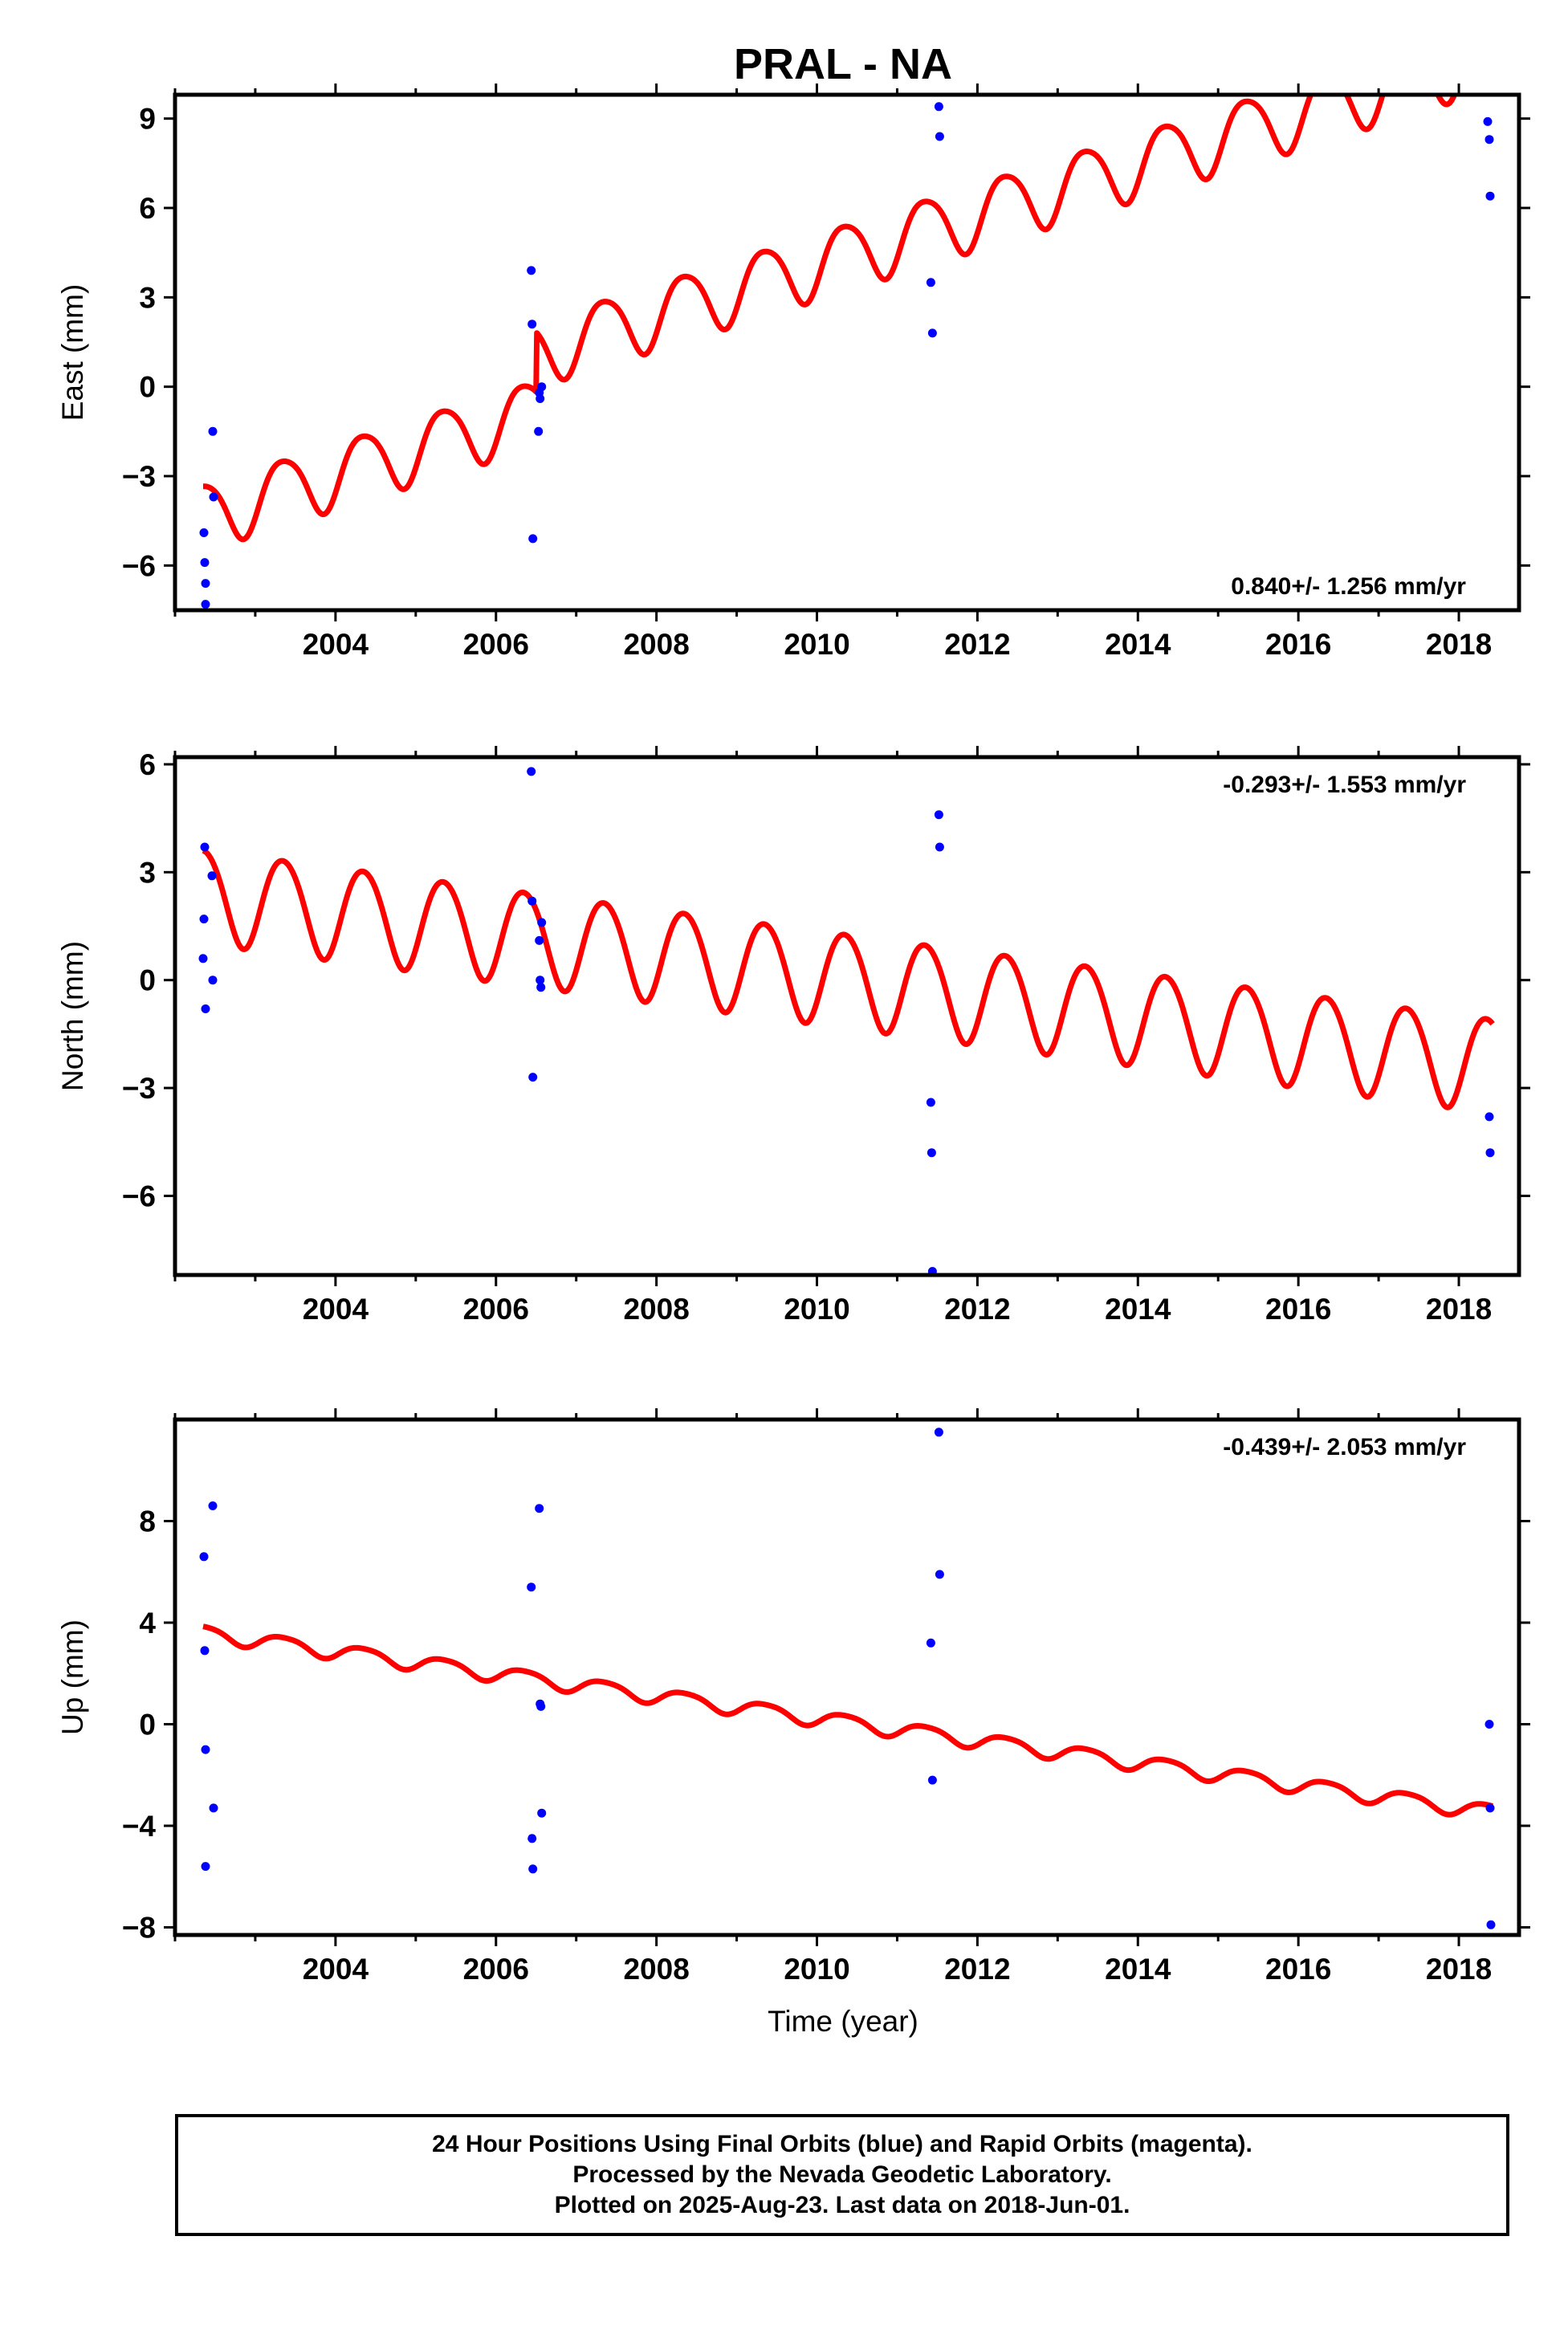  What do you see at coordinates (336, 1309) in the screenshot?
I see `north-x-tick-label: 2004` at bounding box center [336, 1309].